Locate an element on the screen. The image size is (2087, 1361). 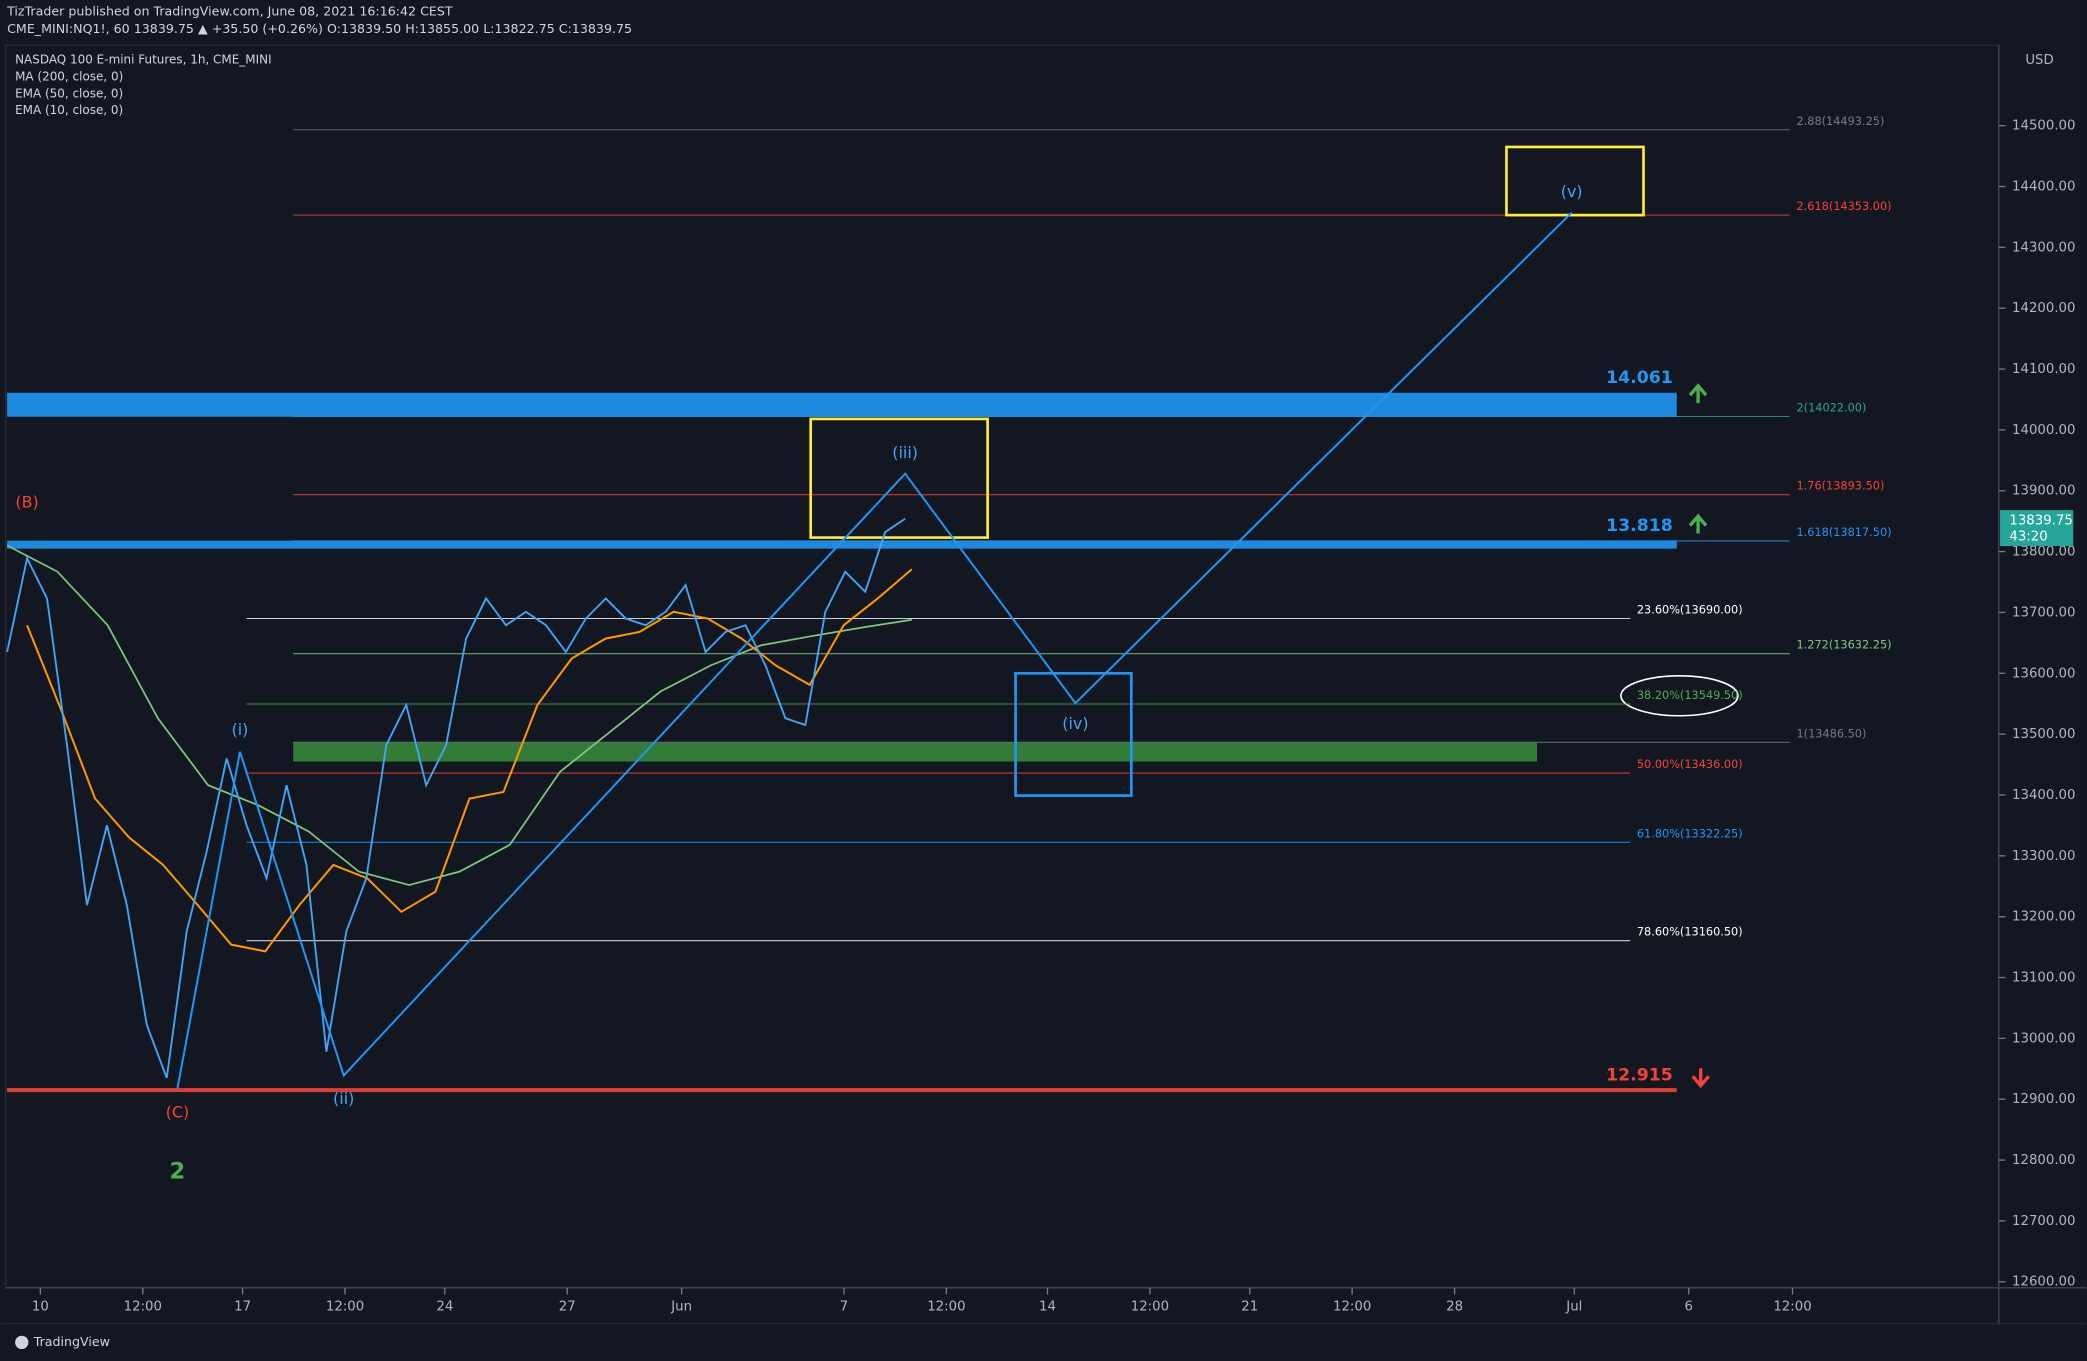
y-tick-label: 13000.00 is located at coordinates (2043, 1038).